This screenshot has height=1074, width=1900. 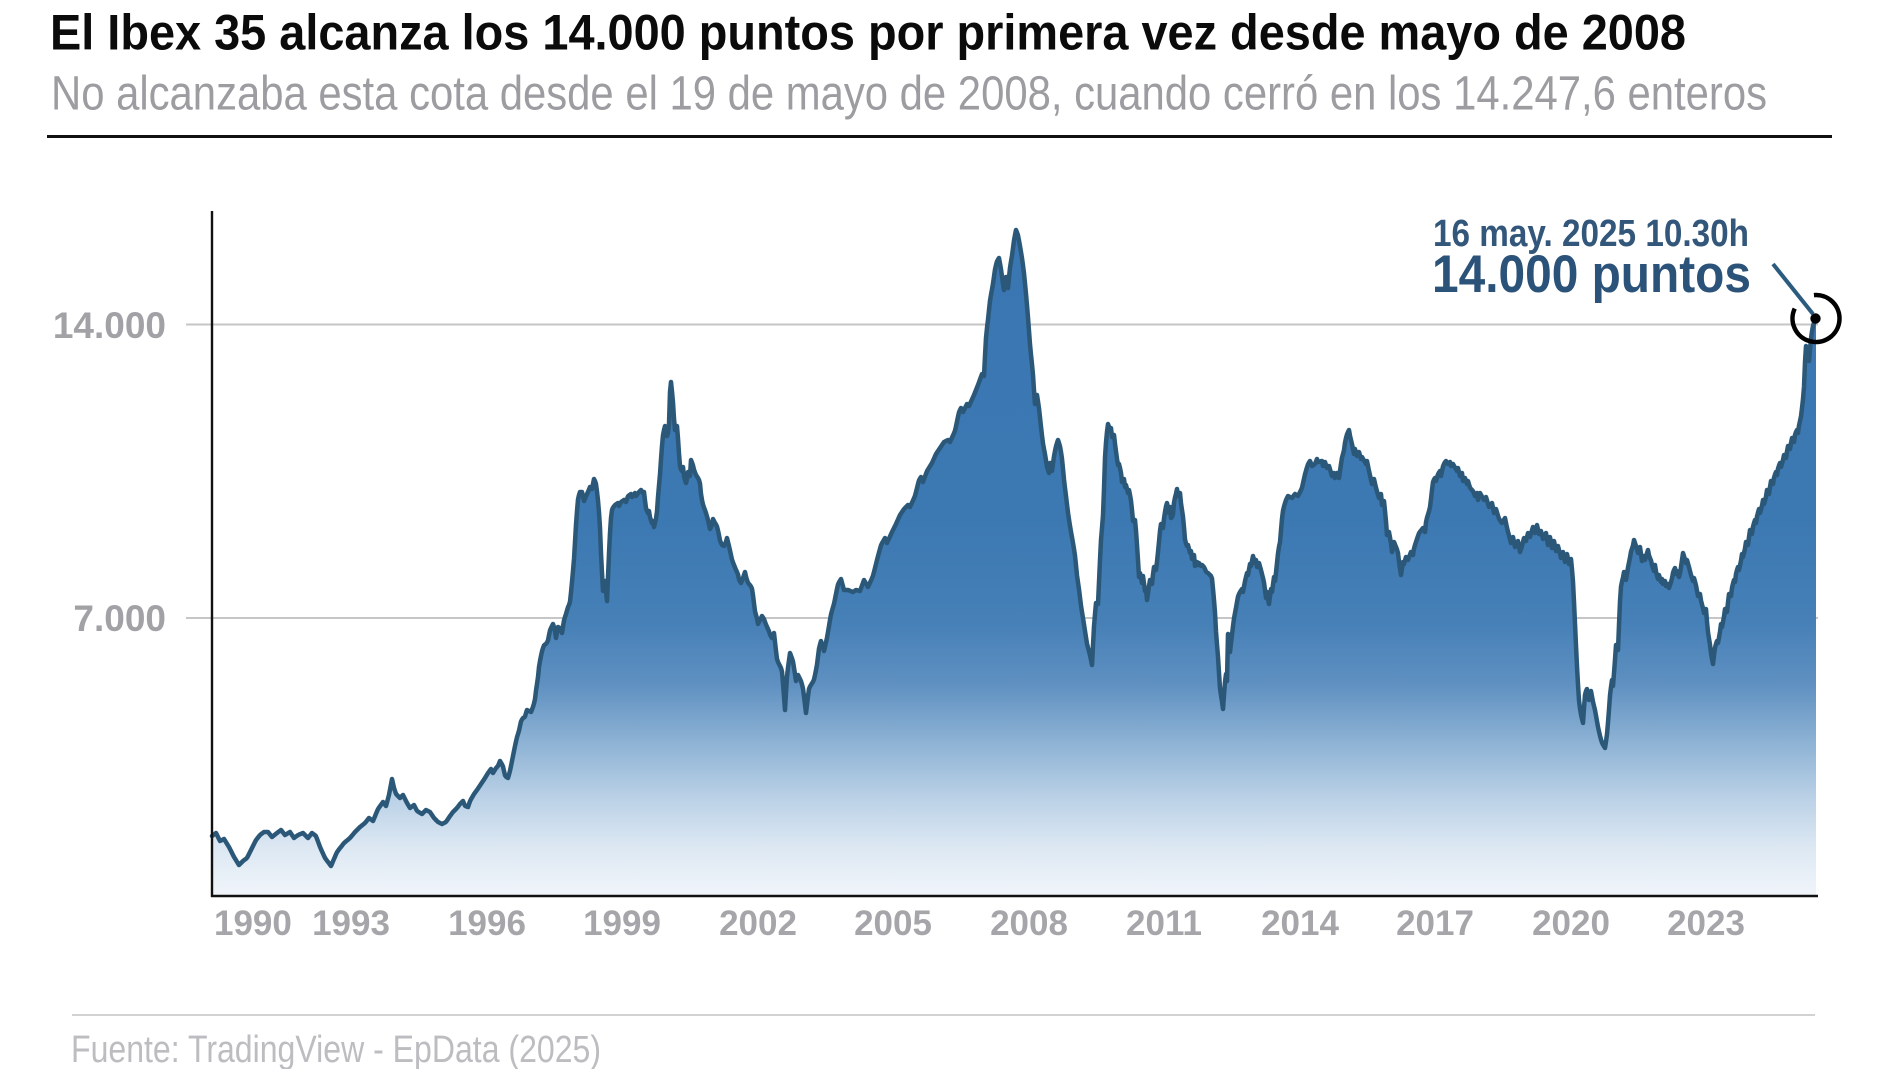 What do you see at coordinates (1571, 923) in the screenshot?
I see `svg-text: 2020` at bounding box center [1571, 923].